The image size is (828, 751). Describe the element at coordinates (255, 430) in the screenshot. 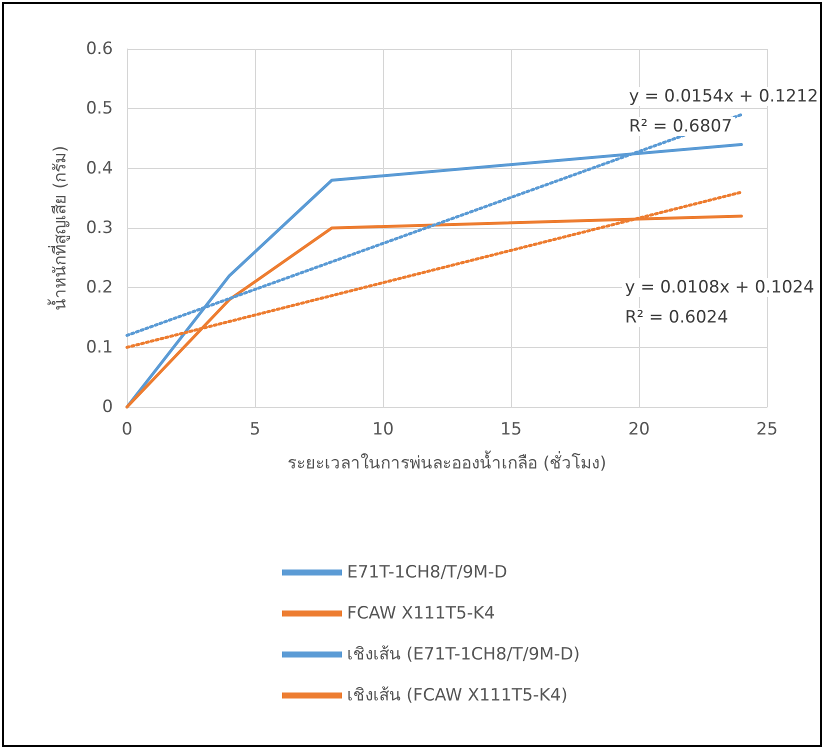

I see `x-tick-label: 5` at that location.